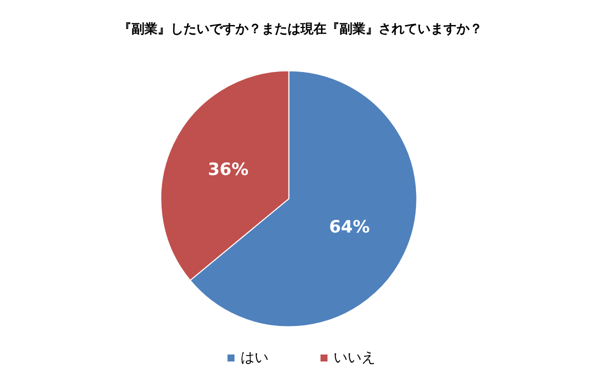 The width and height of the screenshot is (601, 390). Describe the element at coordinates (254, 358) in the screenshot. I see `legend-label: はい` at that location.